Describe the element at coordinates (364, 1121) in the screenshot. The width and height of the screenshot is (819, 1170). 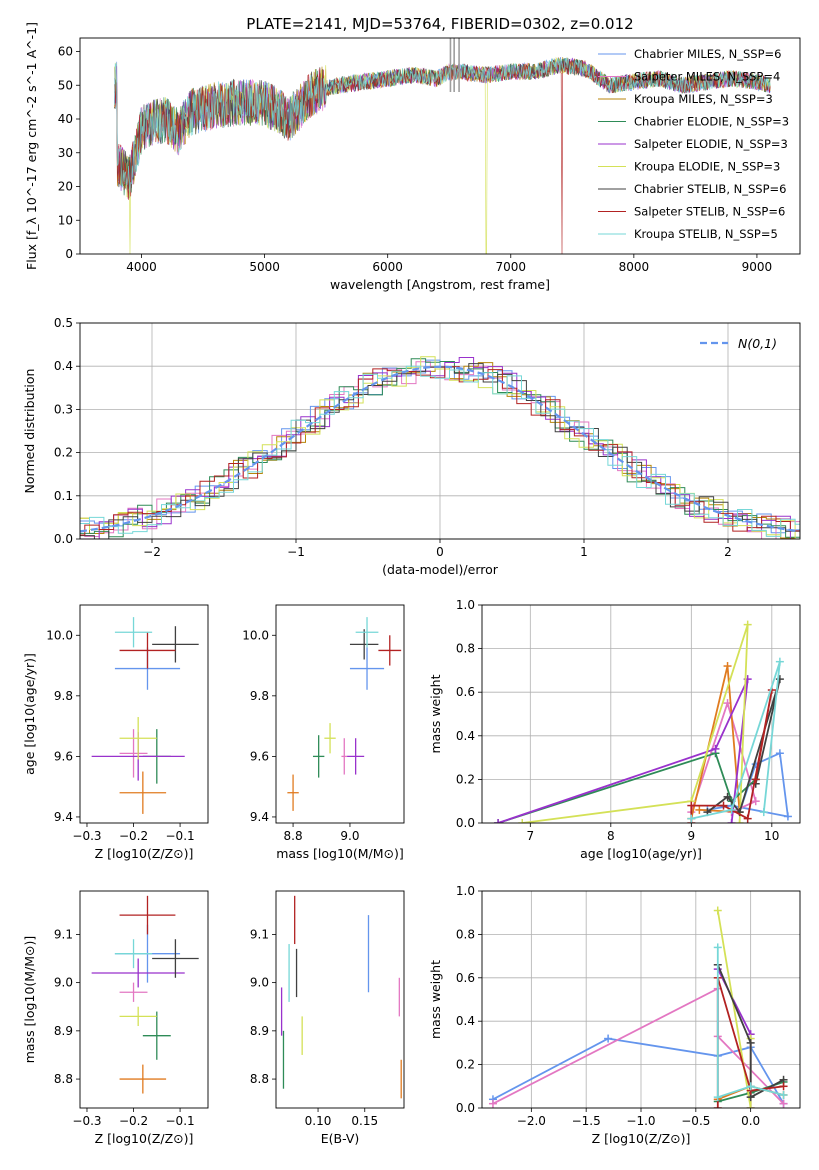
I see `x-tick-label: 0.15` at that location.